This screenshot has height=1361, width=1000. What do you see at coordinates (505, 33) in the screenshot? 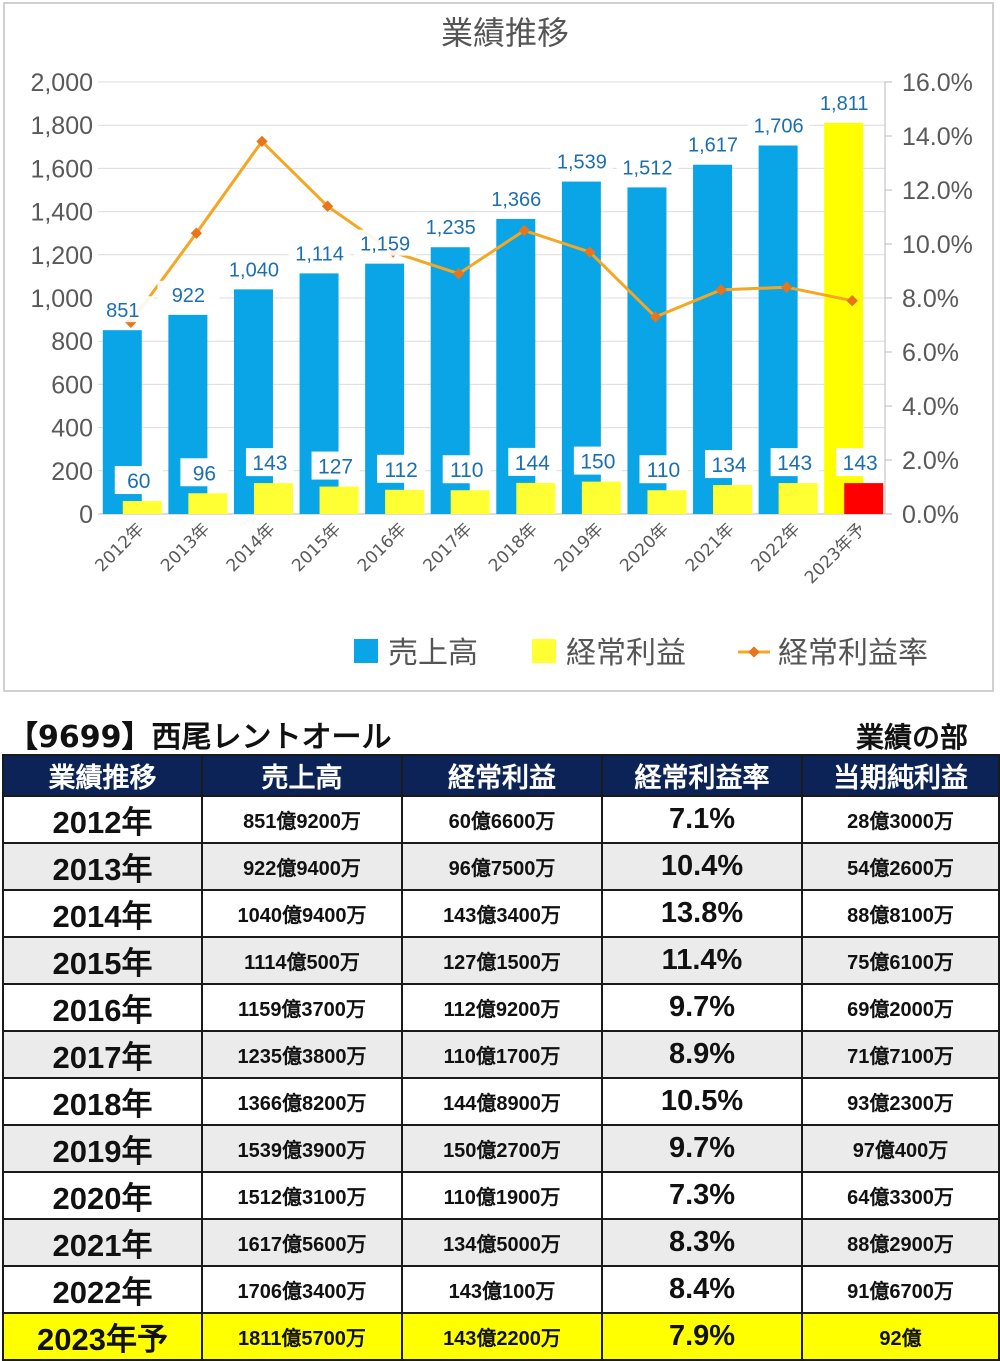
I see `chart-title: 業績推移` at bounding box center [505, 33].